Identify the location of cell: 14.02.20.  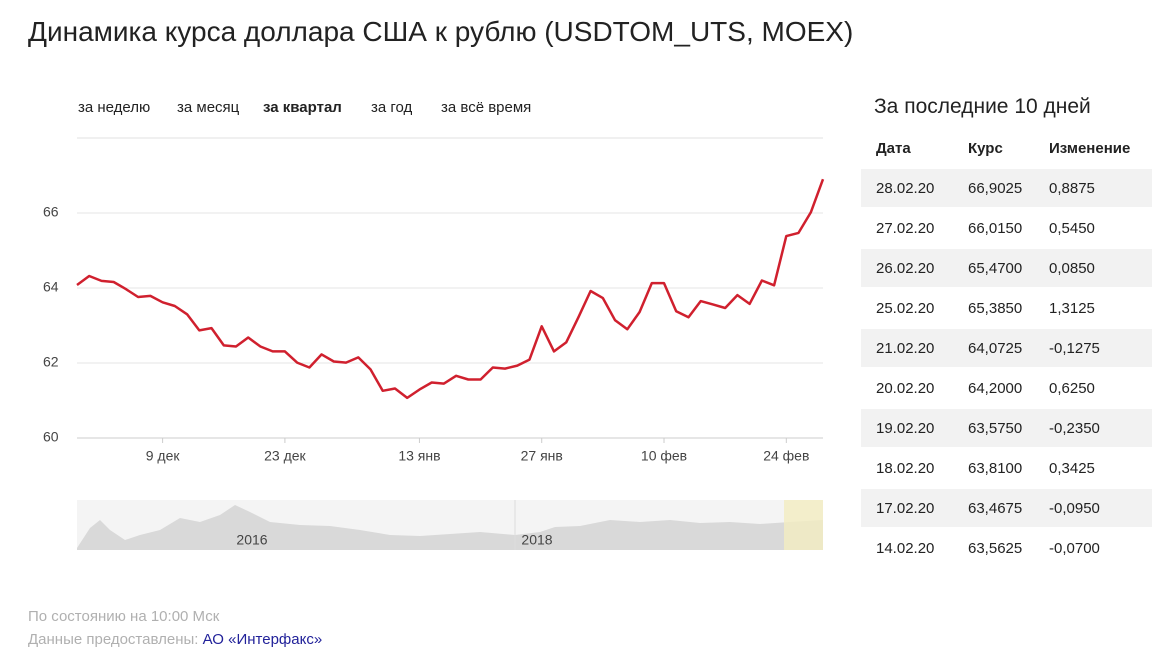
(905, 548).